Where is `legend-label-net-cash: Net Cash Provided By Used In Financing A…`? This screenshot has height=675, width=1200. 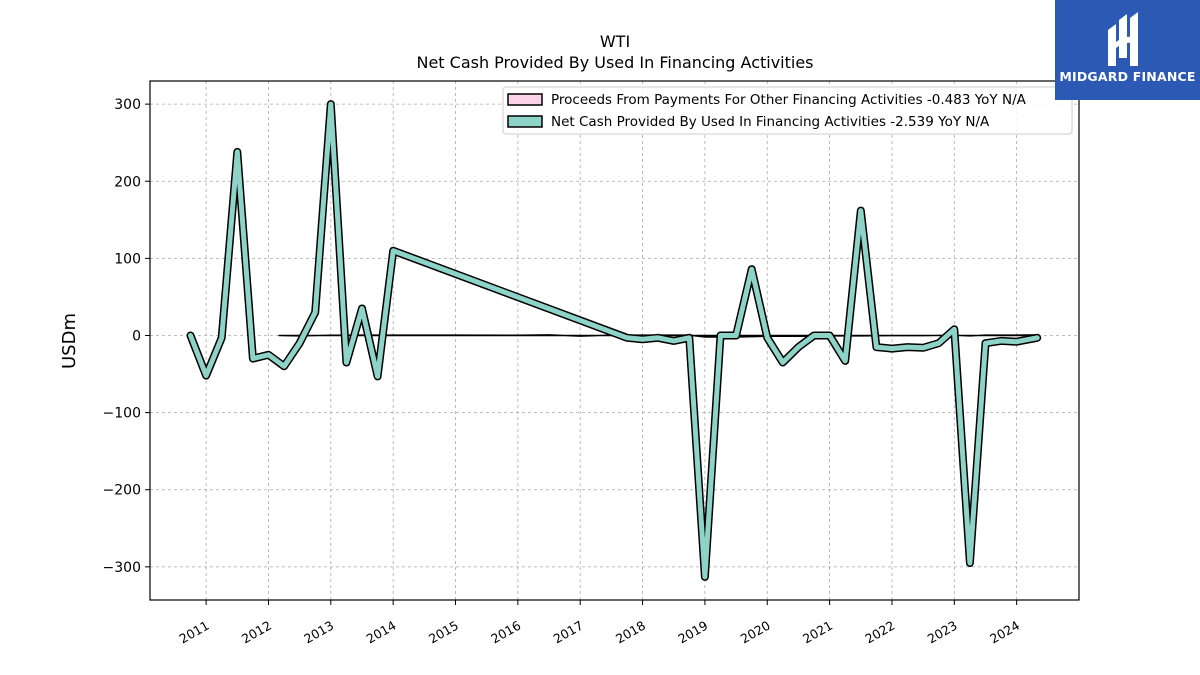
legend-label-net-cash: Net Cash Provided By Used In Financing A… is located at coordinates (770, 122).